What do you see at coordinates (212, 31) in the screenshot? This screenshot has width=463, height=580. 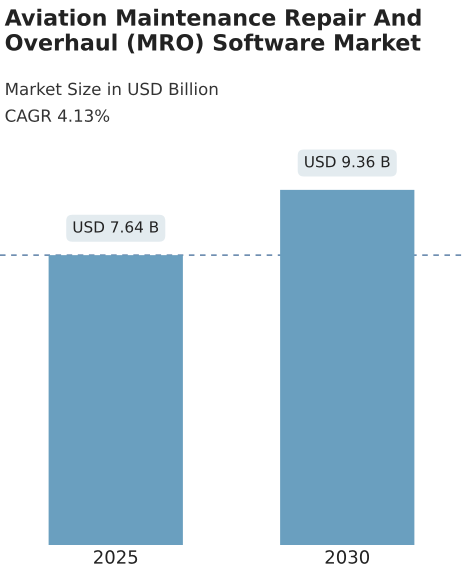 I see `chart-title: Aviation Maintenance Repair And Overhaul (MRO) Software Market` at bounding box center [212, 31].